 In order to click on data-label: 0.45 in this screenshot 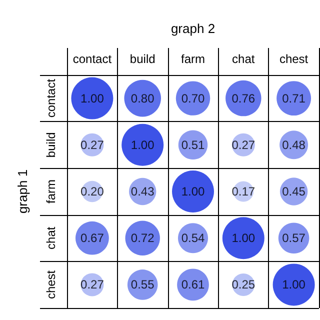, I will do `click(294, 191)`.